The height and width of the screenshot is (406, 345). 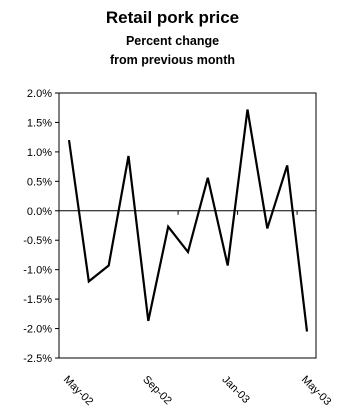 What do you see at coordinates (39, 94) in the screenshot?
I see `y-tick-label: 2.0%` at bounding box center [39, 94].